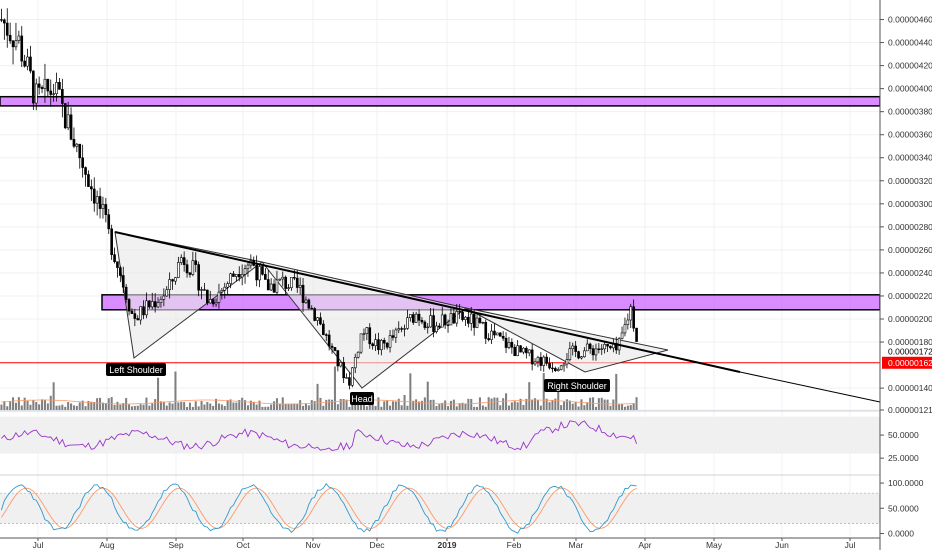 This screenshot has height=550, width=932. What do you see at coordinates (906, 483) in the screenshot?
I see `indicator-tick-label: 100.0000` at bounding box center [906, 483].